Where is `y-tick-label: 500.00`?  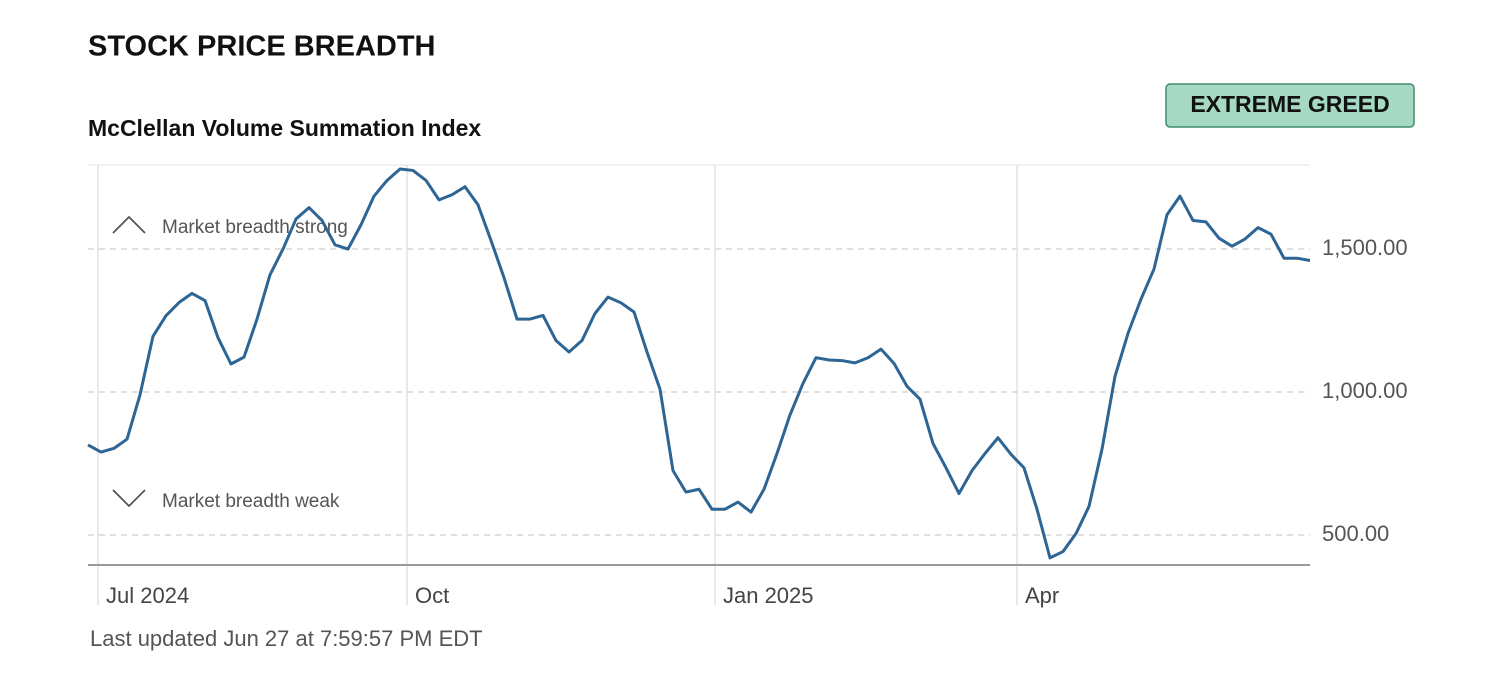
y-tick-label: 500.00 is located at coordinates (1355, 533).